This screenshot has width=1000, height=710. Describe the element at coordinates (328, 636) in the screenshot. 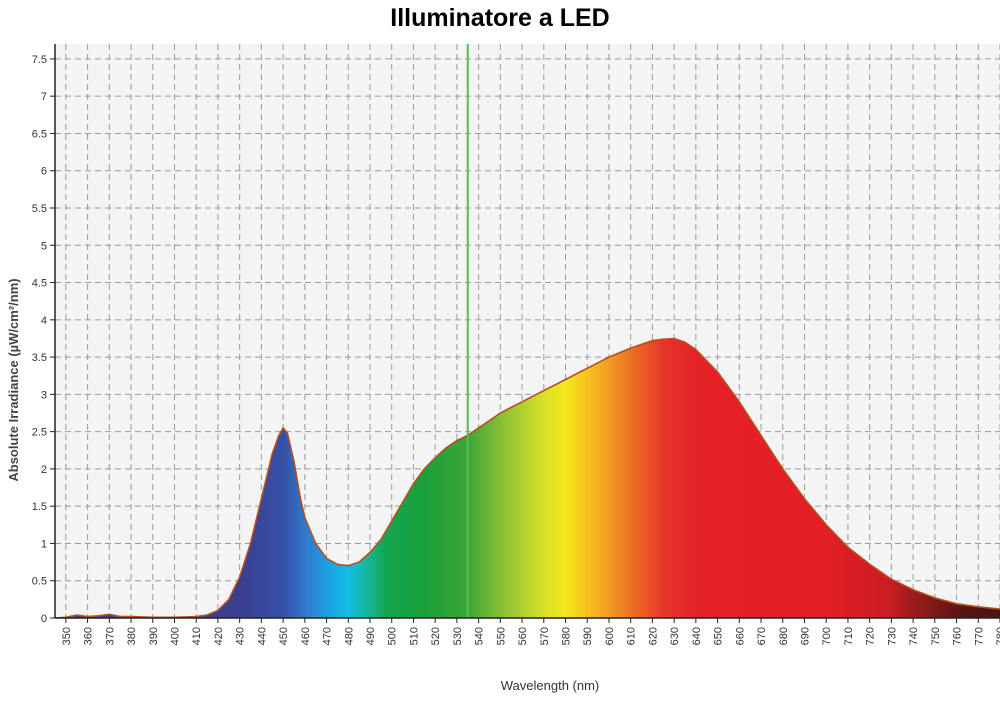

I see `x-tick-label: 470` at that location.